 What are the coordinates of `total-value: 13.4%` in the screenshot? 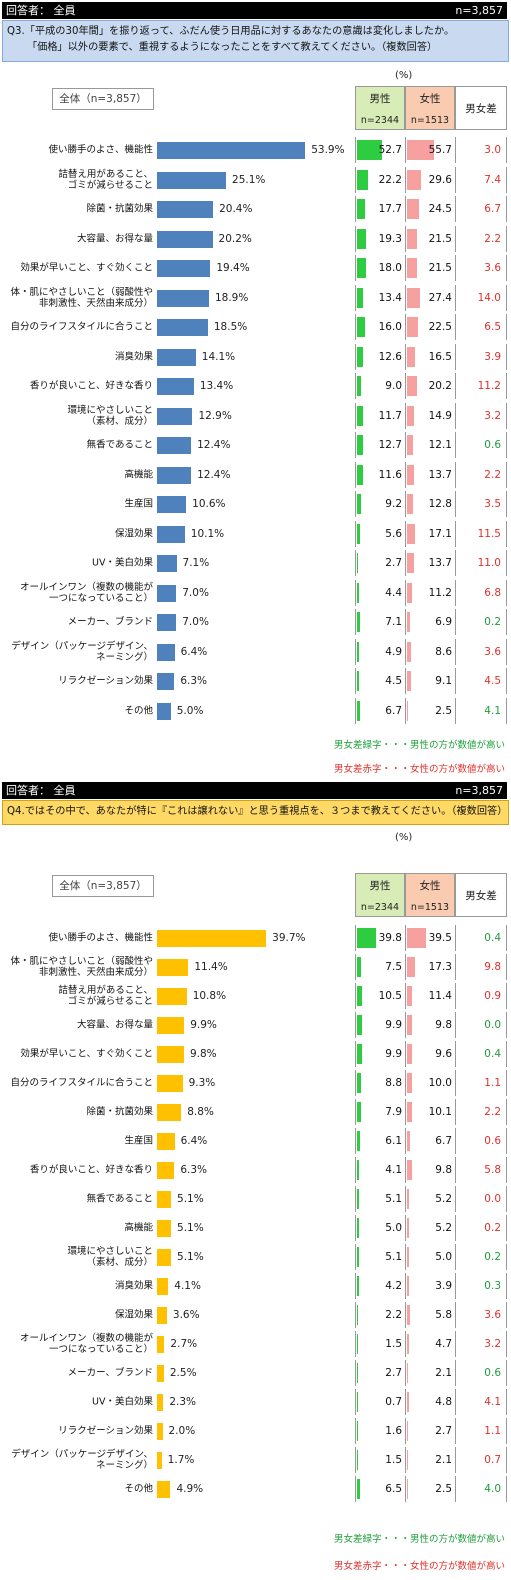 It's located at (216, 386).